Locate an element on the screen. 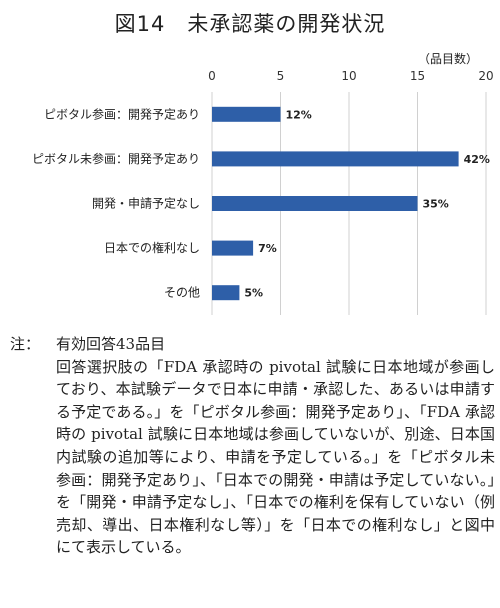 The height and width of the screenshot is (608, 500). data-label: 5% is located at coordinates (253, 293).